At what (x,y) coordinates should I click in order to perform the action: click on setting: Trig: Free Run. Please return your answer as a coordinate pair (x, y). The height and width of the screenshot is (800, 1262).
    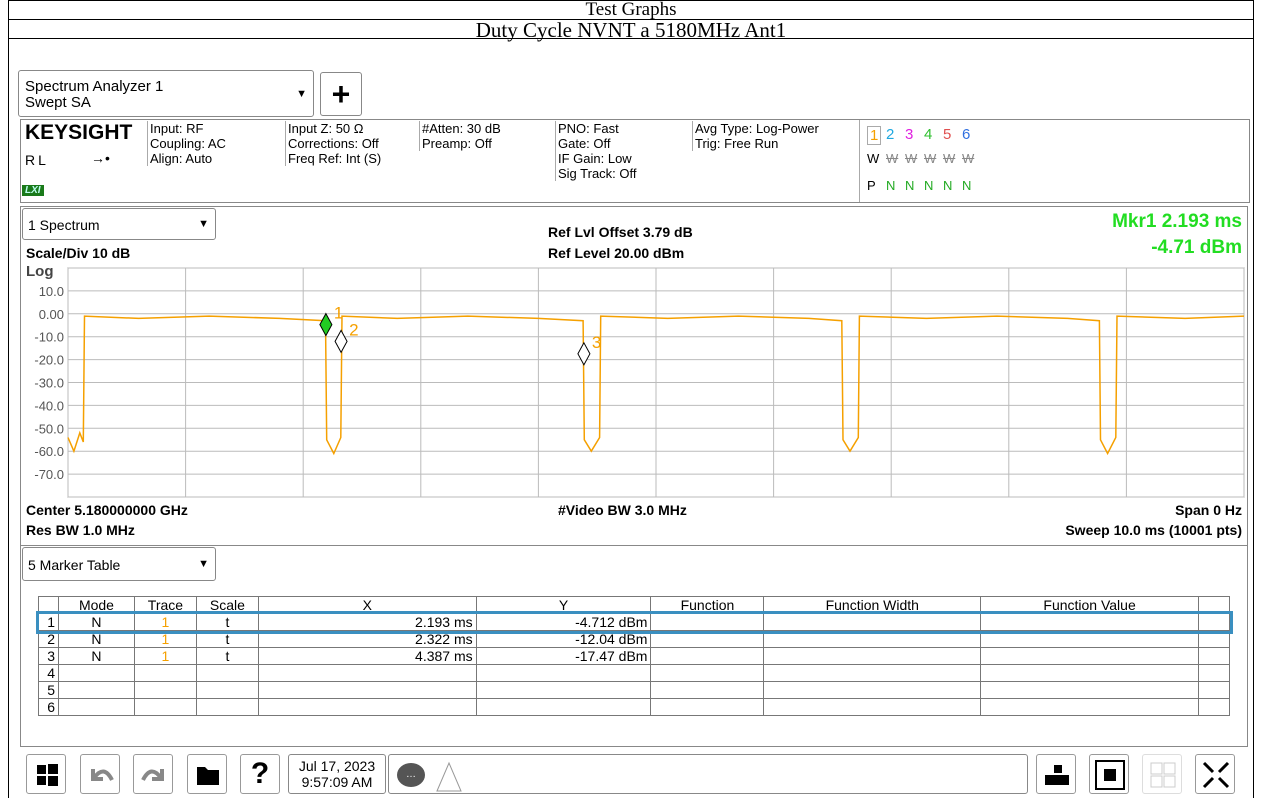
    Looking at the image, I should click on (735, 143).